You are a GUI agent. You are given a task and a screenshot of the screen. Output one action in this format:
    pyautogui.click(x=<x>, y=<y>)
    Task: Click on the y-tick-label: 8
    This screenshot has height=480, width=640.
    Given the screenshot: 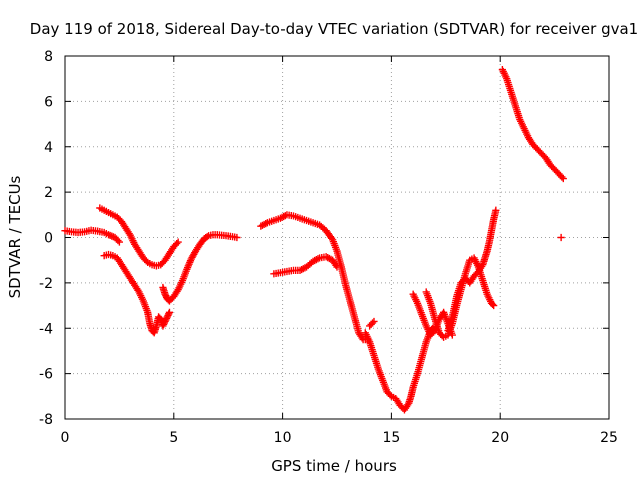 What is the action you would take?
    pyautogui.click(x=48, y=57)
    